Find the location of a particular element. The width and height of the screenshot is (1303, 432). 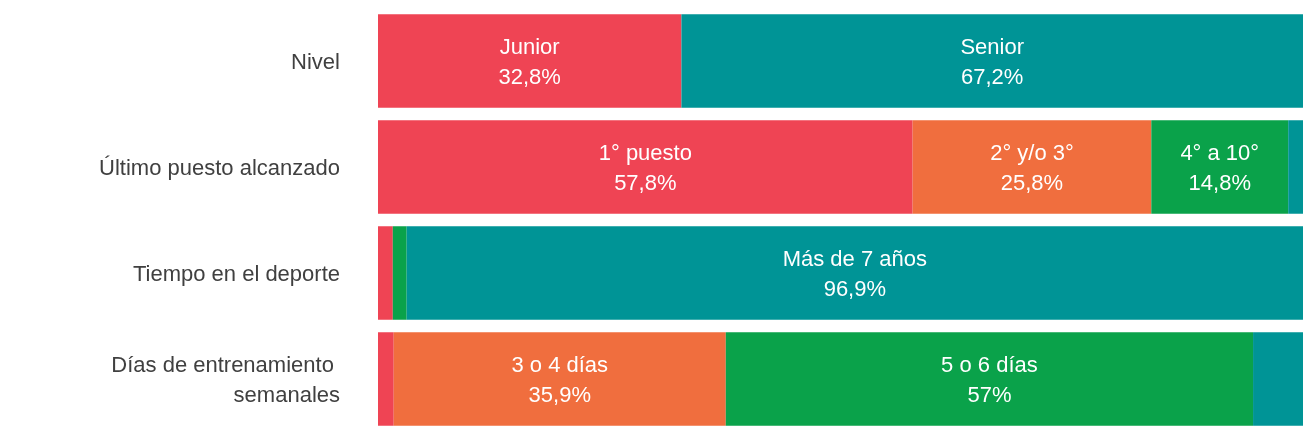

data-label: 5 o 6 días 57% is located at coordinates (989, 379).